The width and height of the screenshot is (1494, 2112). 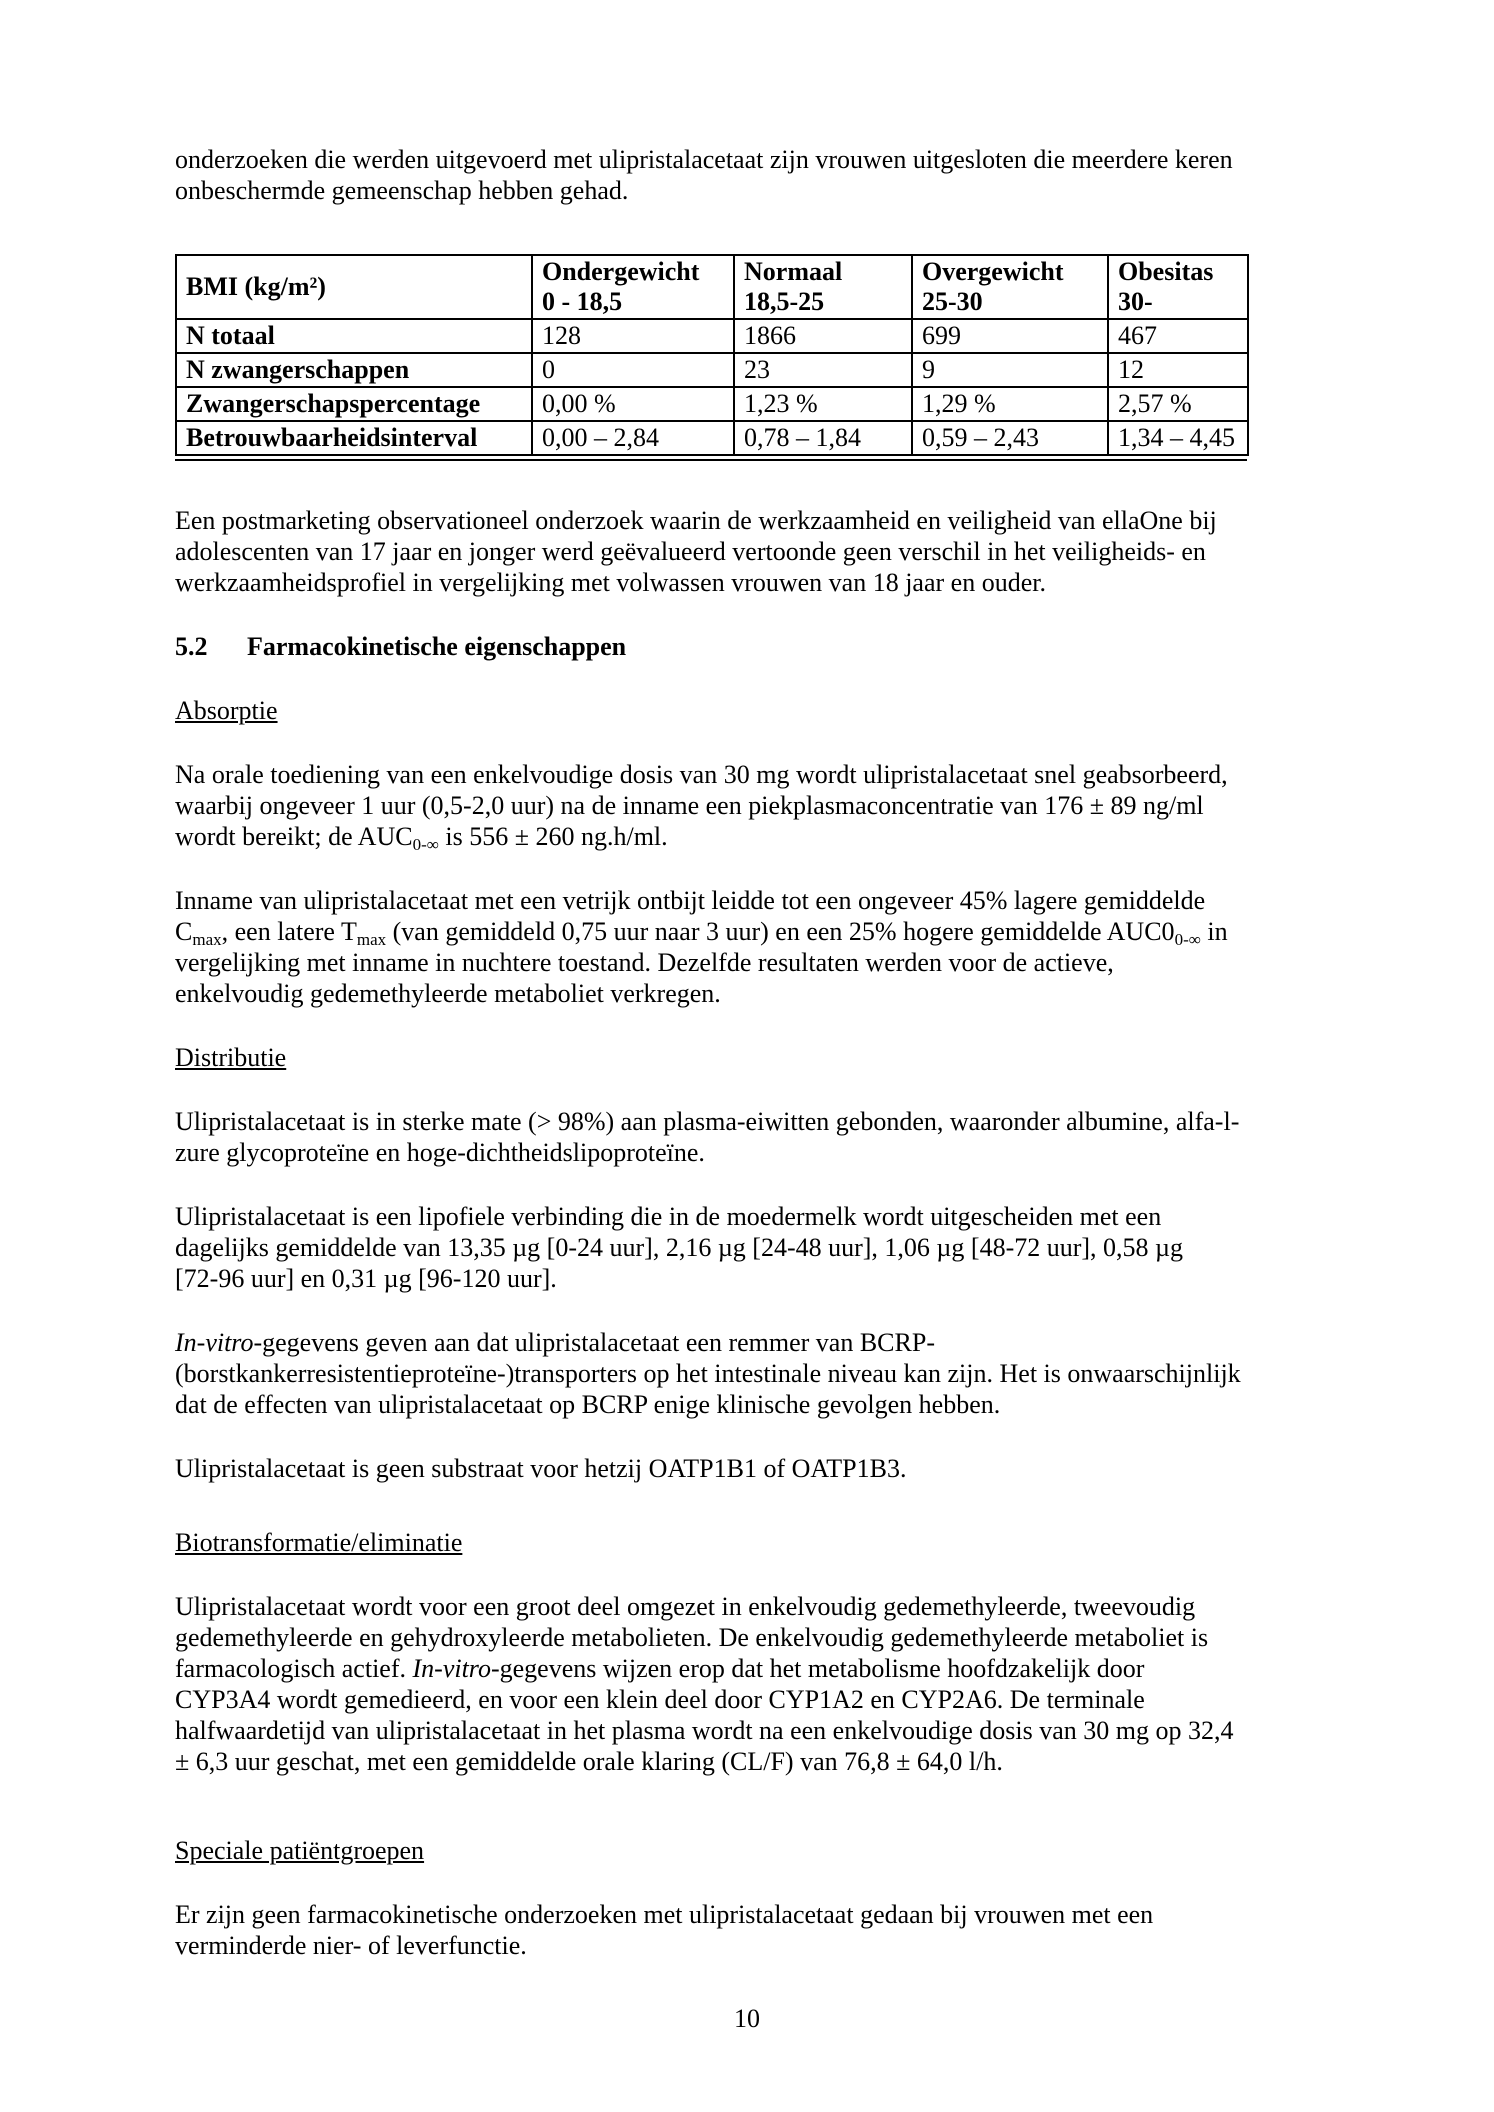 I want to click on table-cell: 128, so click(x=633, y=336).